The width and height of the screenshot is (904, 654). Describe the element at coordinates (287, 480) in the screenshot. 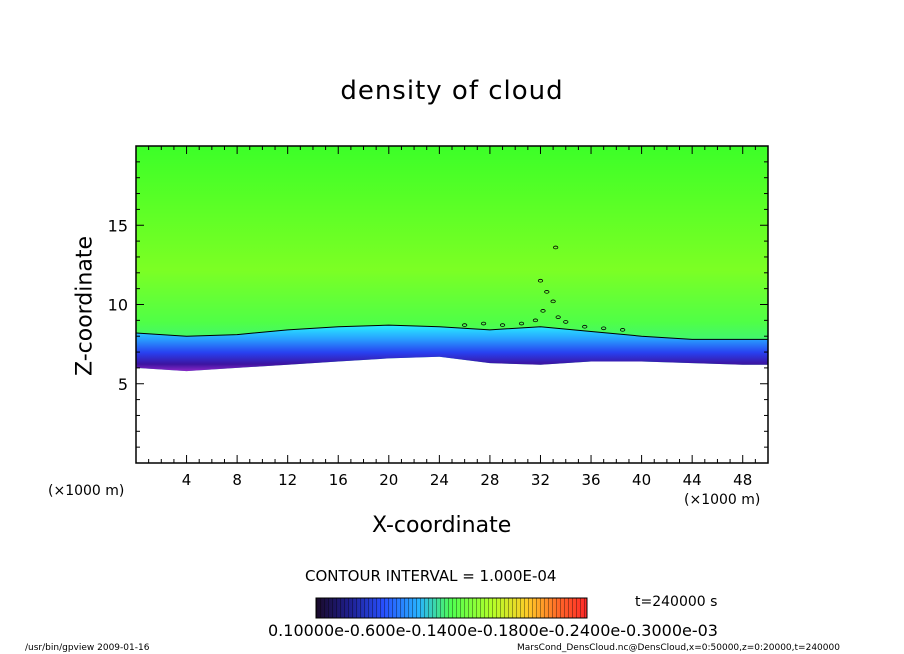

I see `x-tick-label: 12` at that location.